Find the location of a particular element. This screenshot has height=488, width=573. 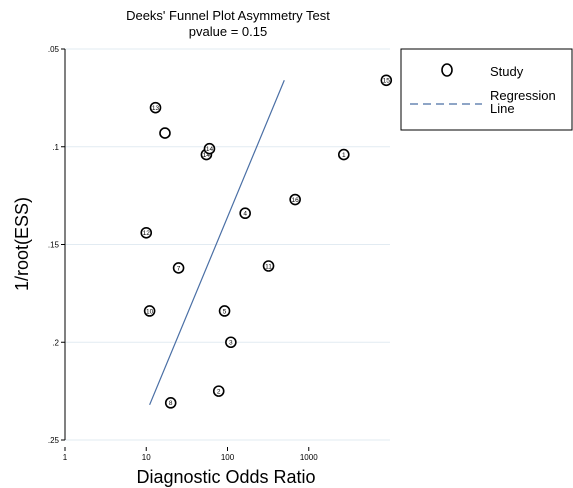

study-point: 8 is located at coordinates (170, 403).